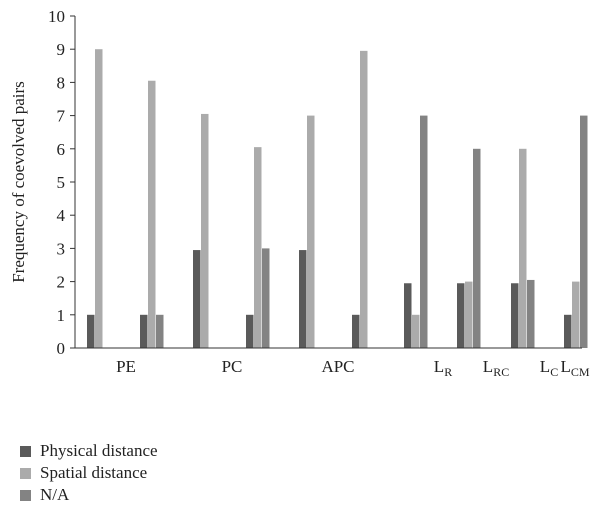 This screenshot has width=597, height=514. Describe the element at coordinates (337, 366) in the screenshot. I see `x-tick-label: APC` at that location.